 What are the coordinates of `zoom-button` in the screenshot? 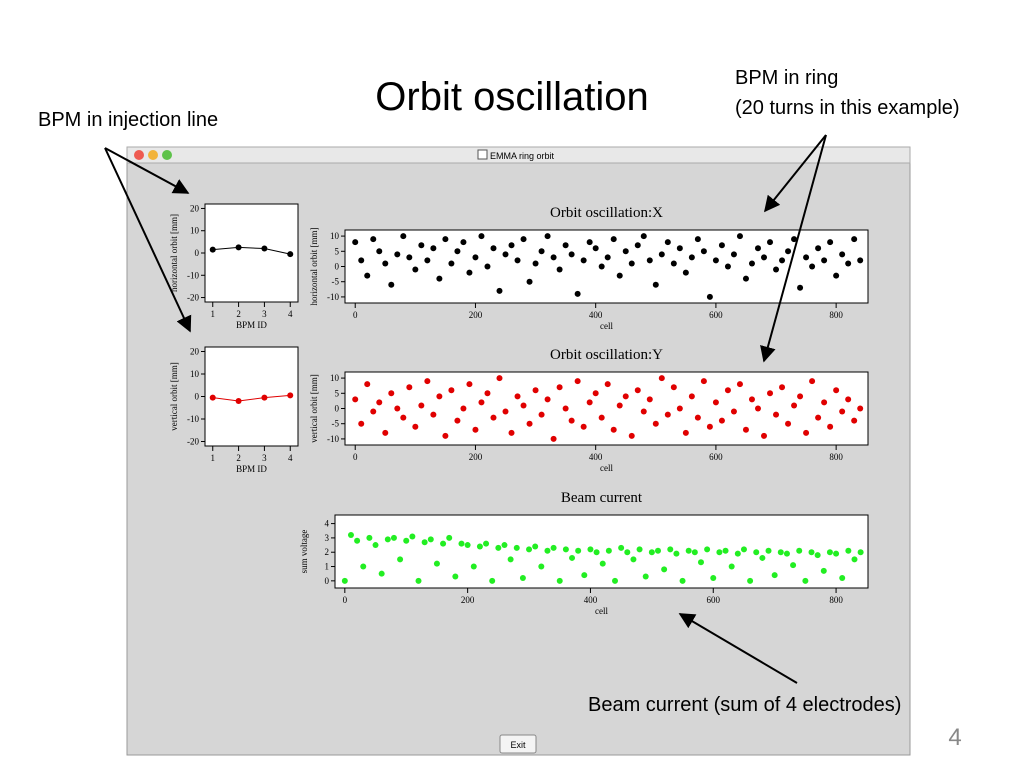 It's located at (167, 155).